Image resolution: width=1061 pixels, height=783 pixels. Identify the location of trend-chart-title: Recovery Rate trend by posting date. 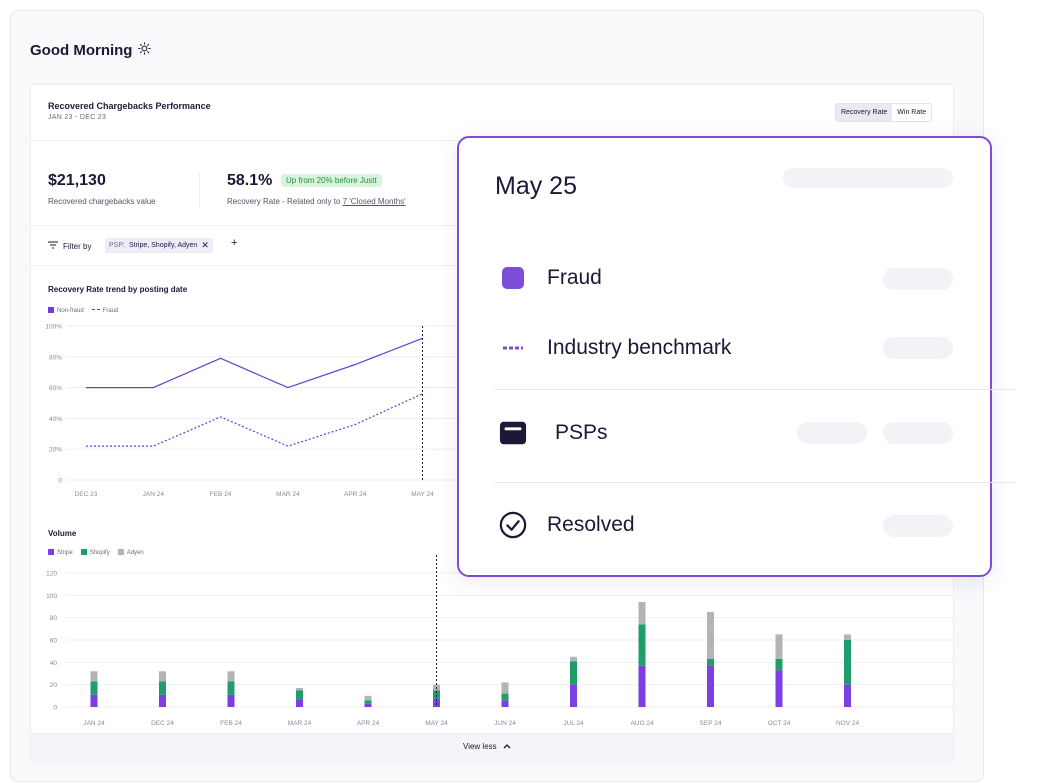
(118, 289).